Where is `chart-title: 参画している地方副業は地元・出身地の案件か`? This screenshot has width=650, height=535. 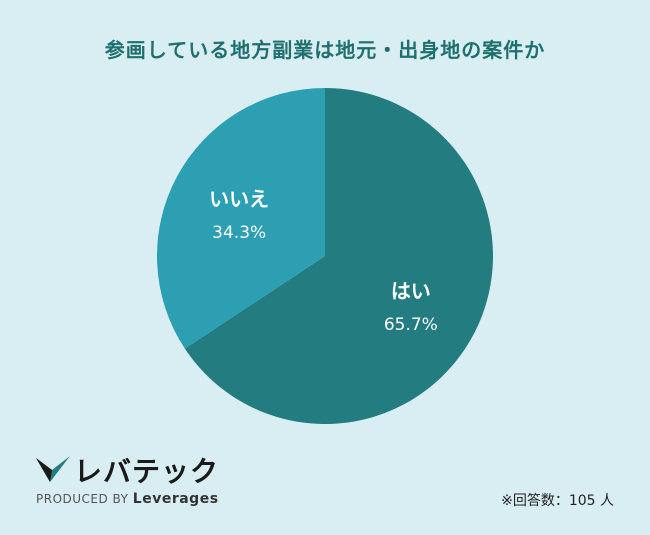 chart-title: 参画している地方副業は地元・出身地の案件か is located at coordinates (325, 50).